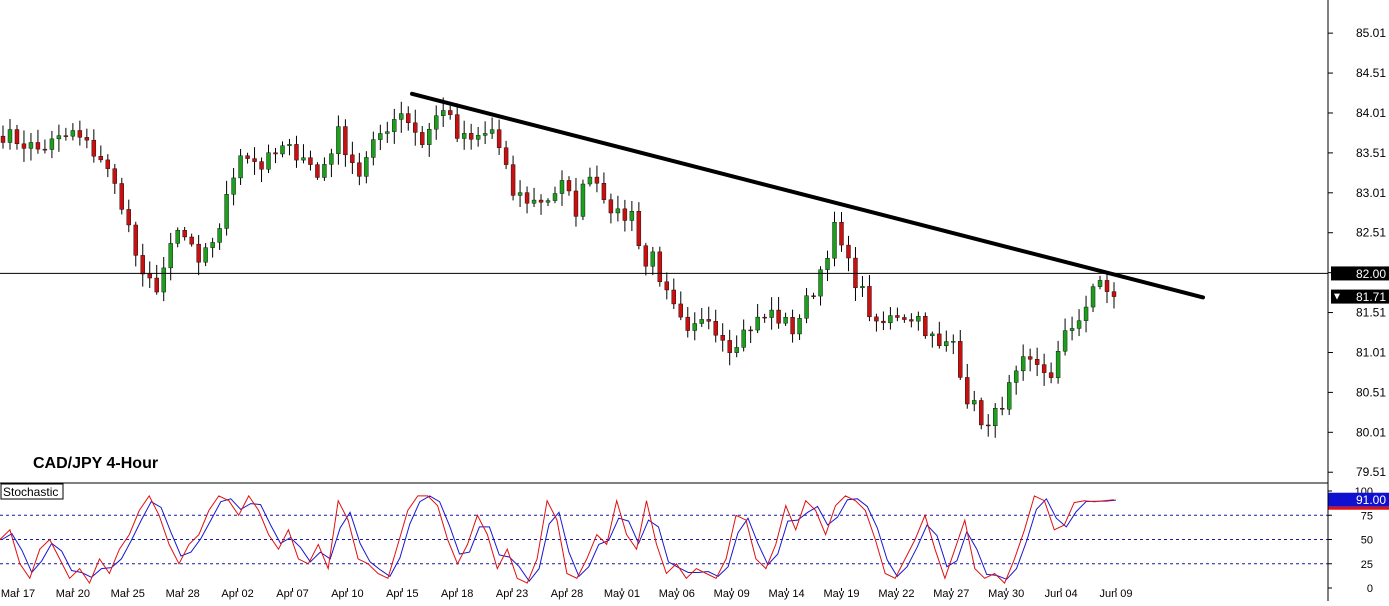 This screenshot has height=606, width=1389. I want to click on stoch-d-line, so click(559, 539).